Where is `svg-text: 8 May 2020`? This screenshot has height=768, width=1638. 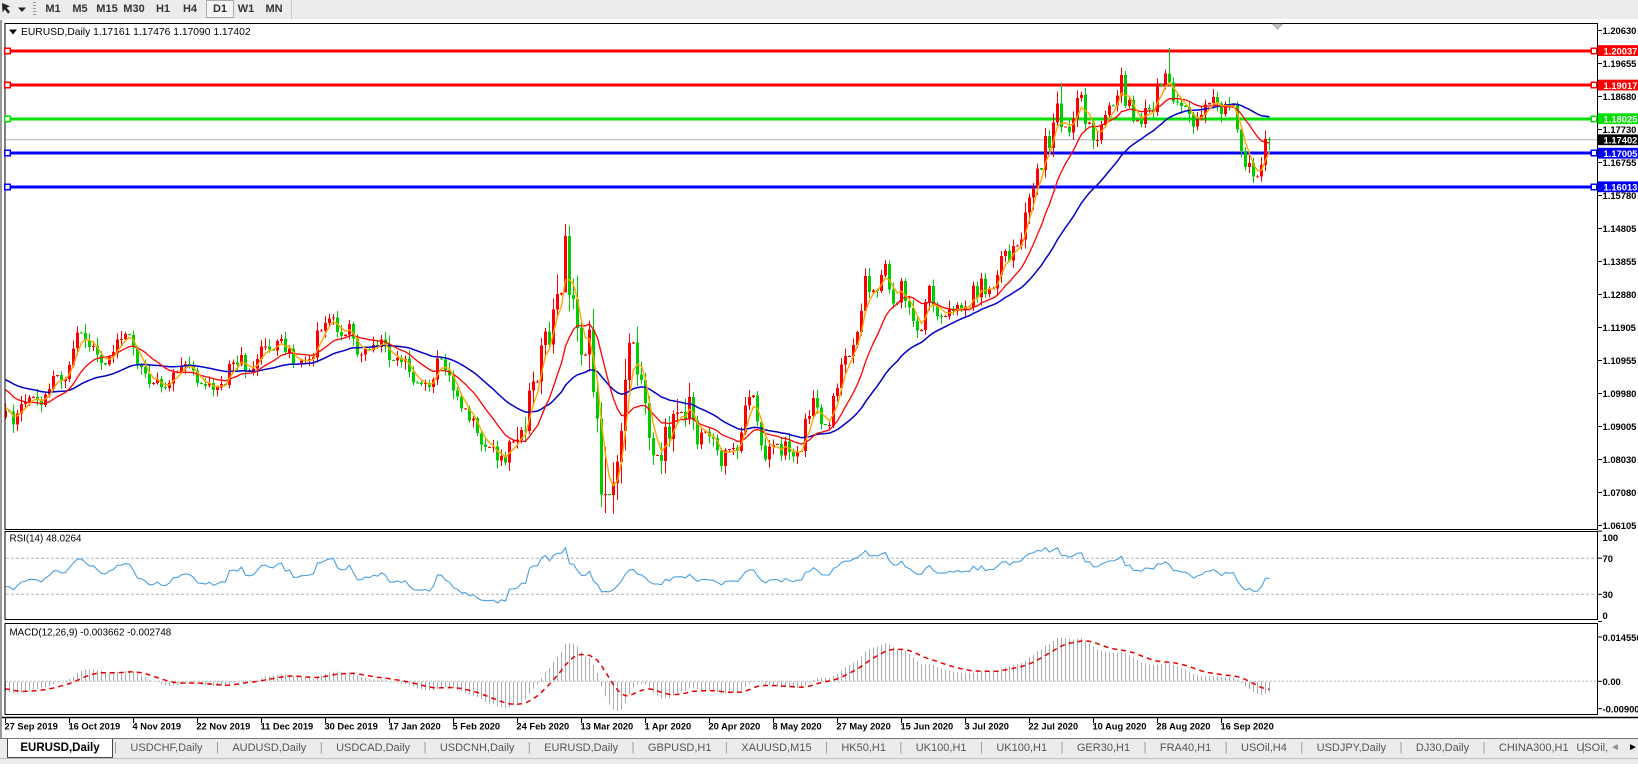
svg-text: 8 May 2020 is located at coordinates (797, 727).